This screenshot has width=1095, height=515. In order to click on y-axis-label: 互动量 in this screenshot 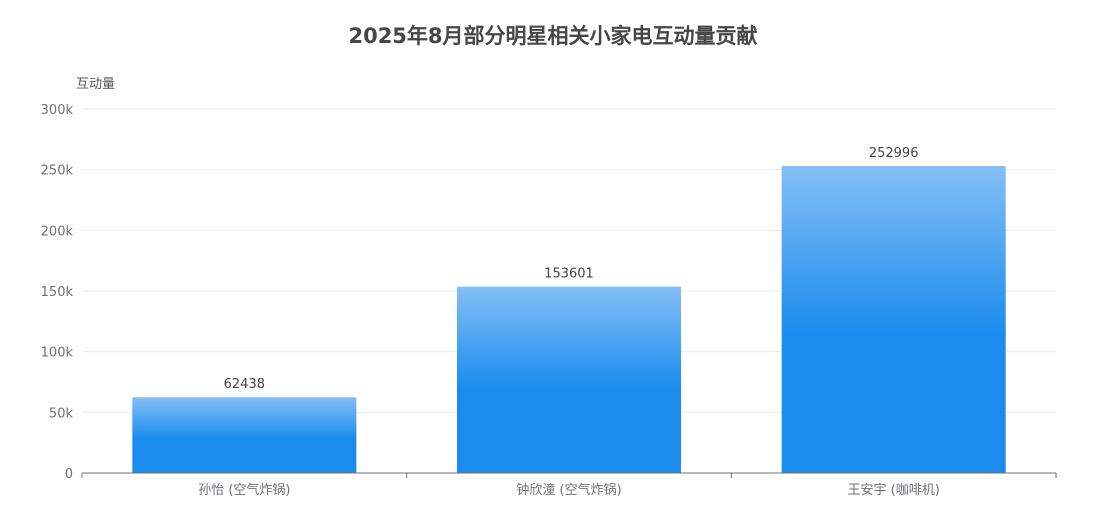, I will do `click(95, 84)`.